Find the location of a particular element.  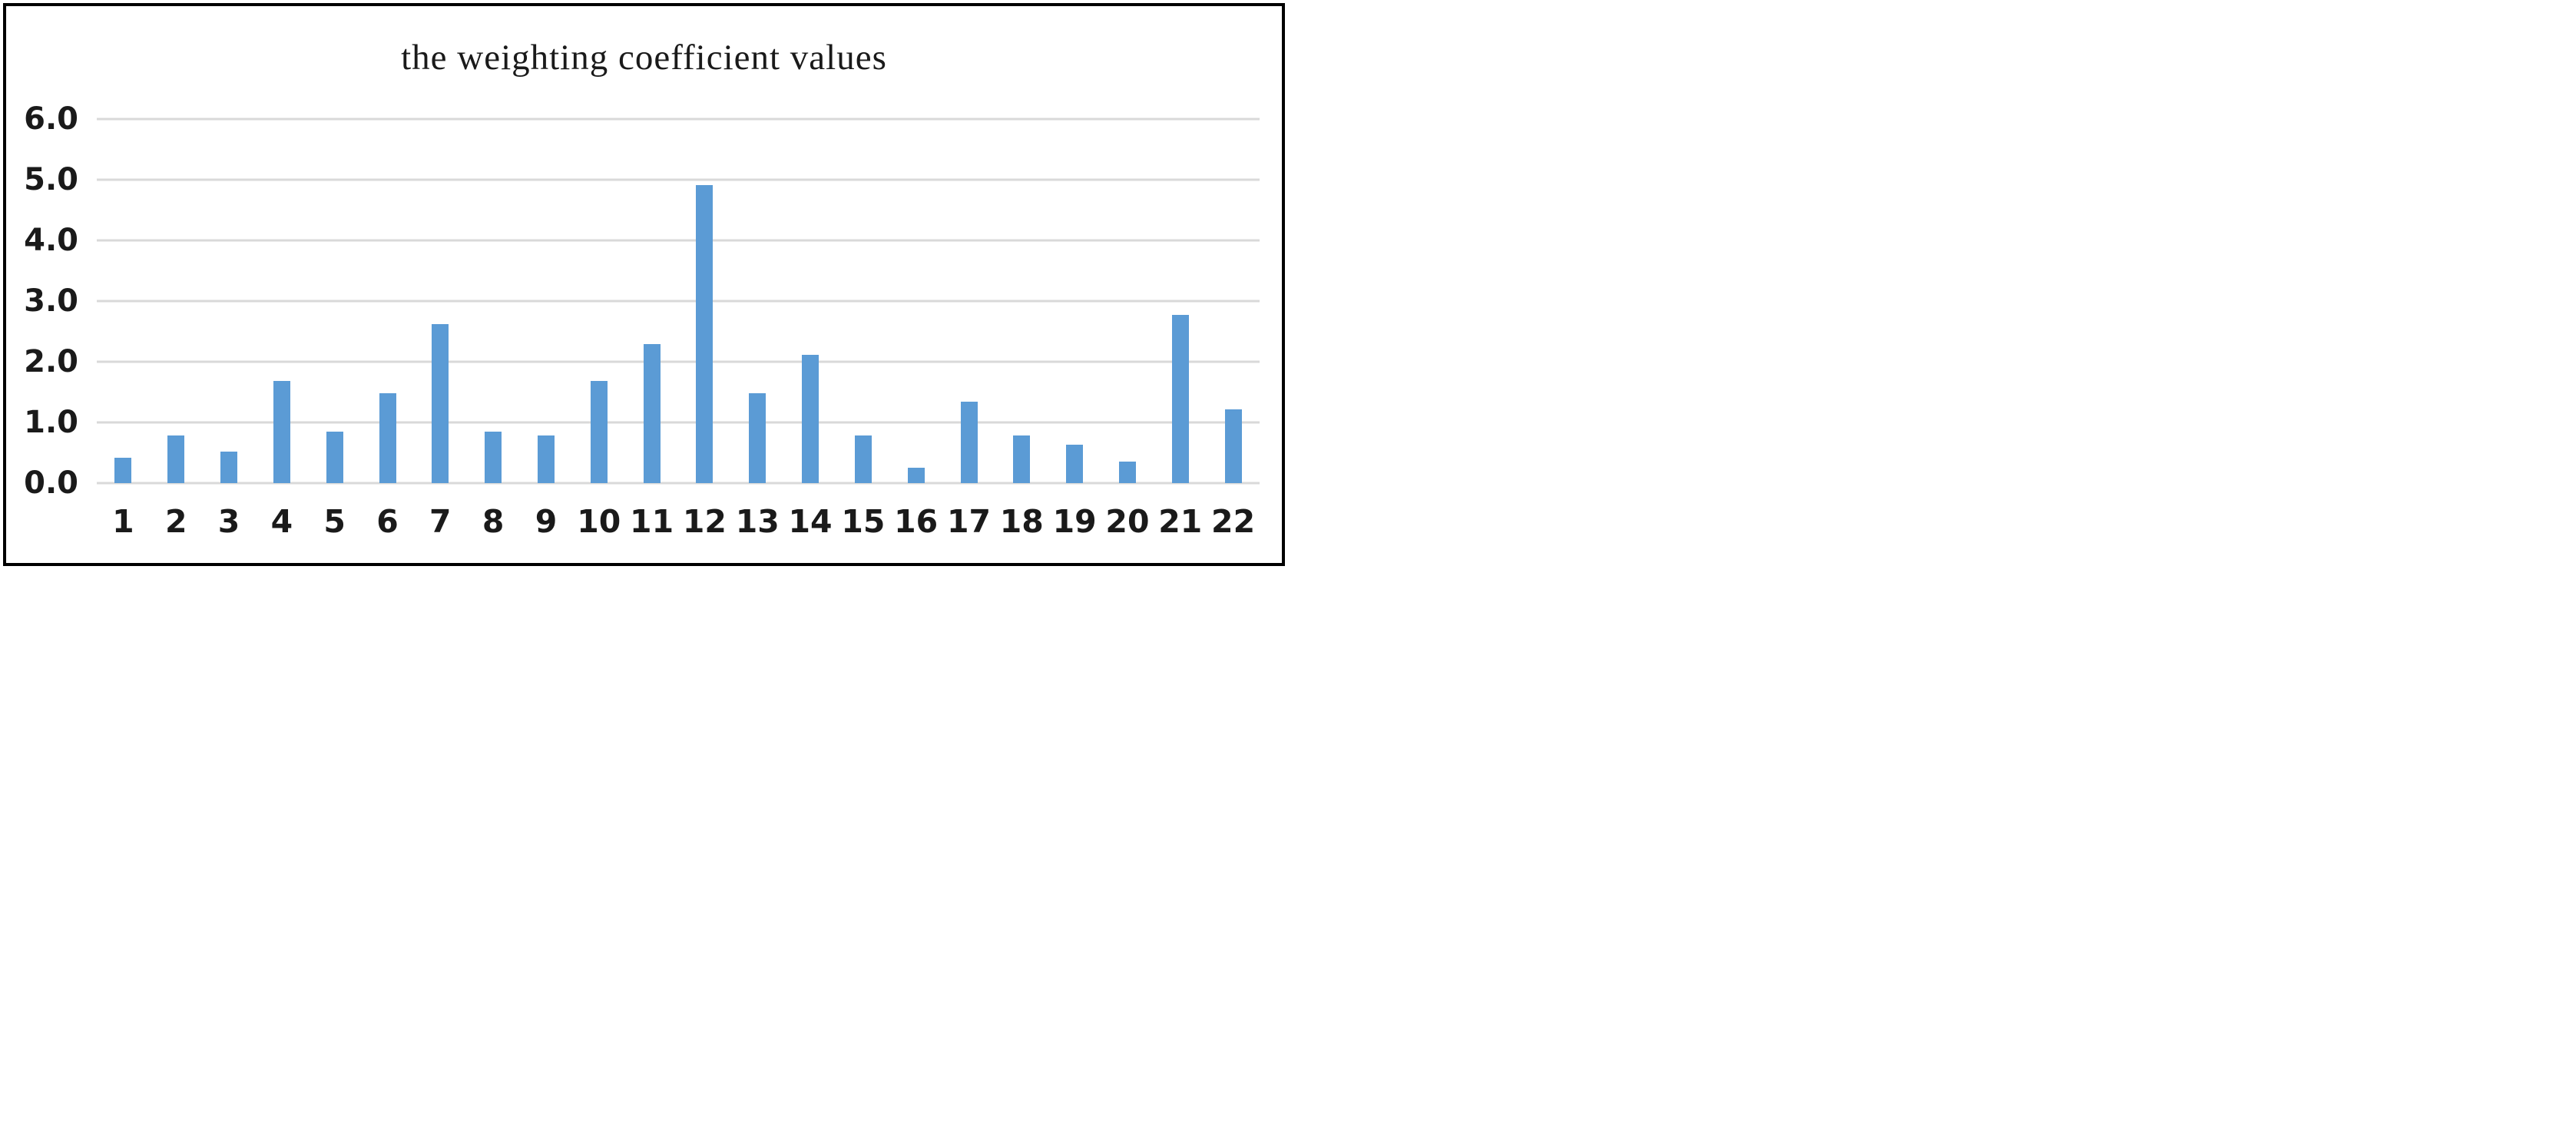

x-axis-tick-label: 3 is located at coordinates (228, 521).